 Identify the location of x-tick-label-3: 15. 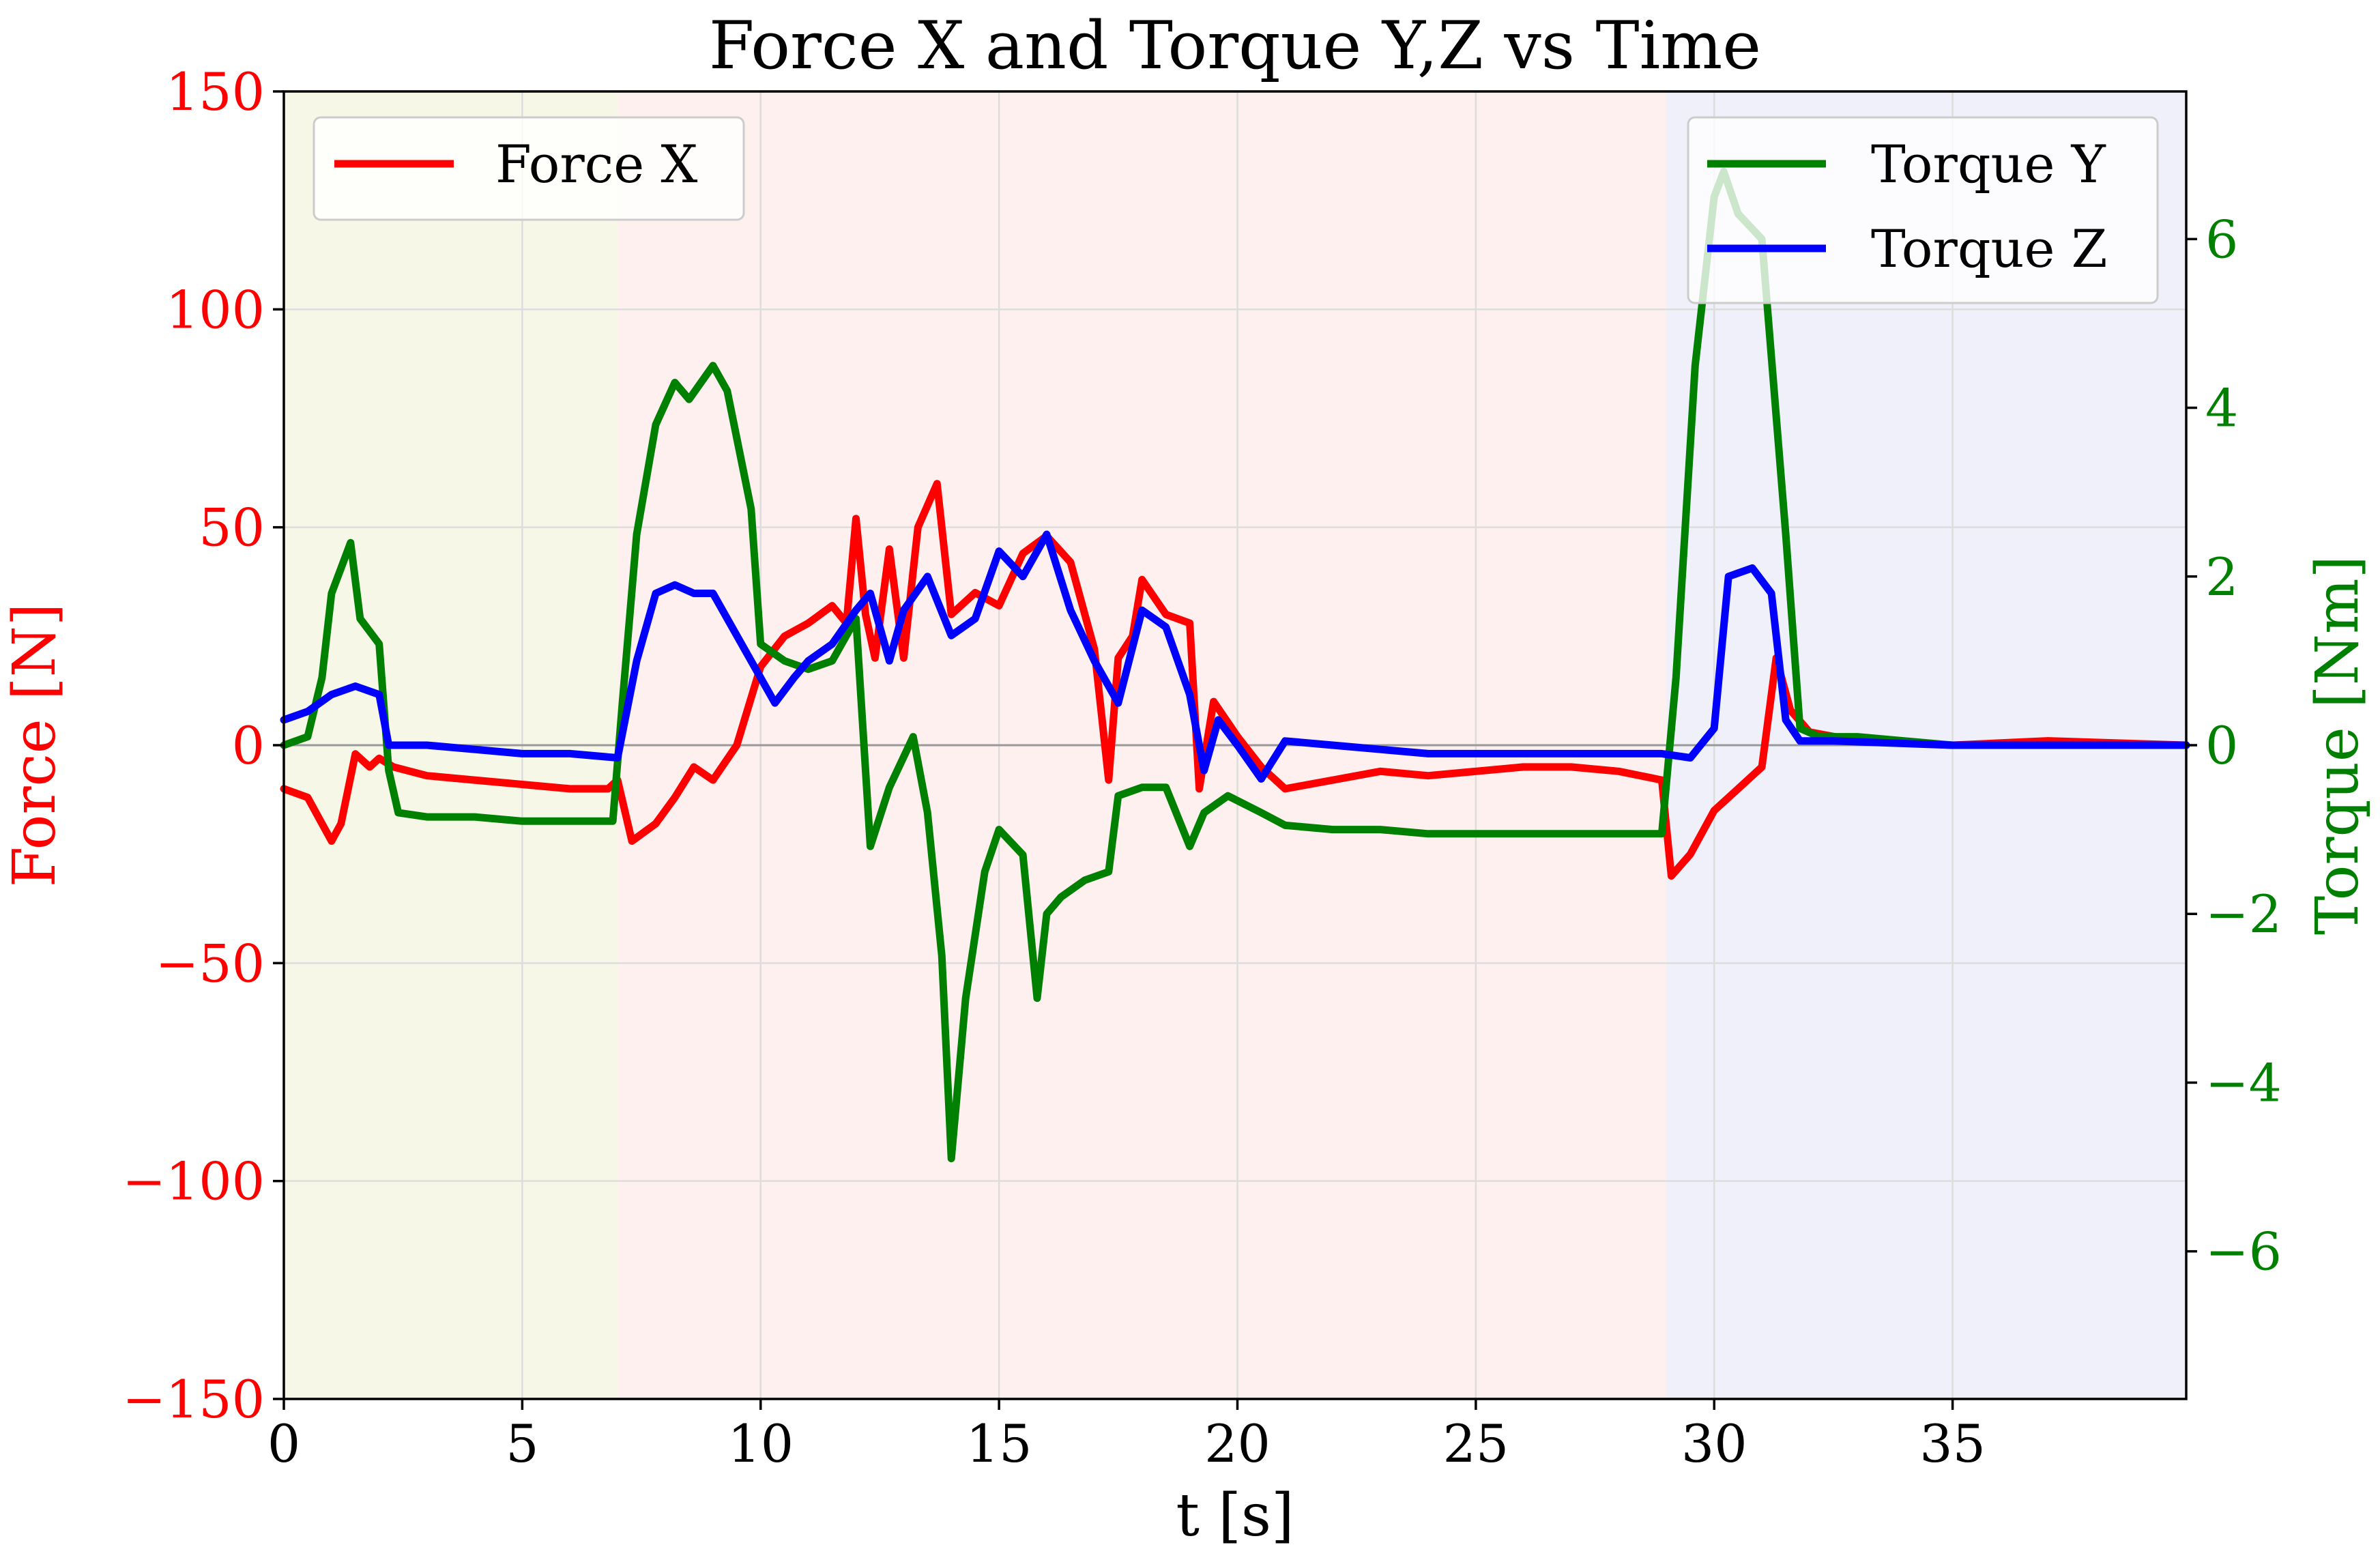
(999, 1443).